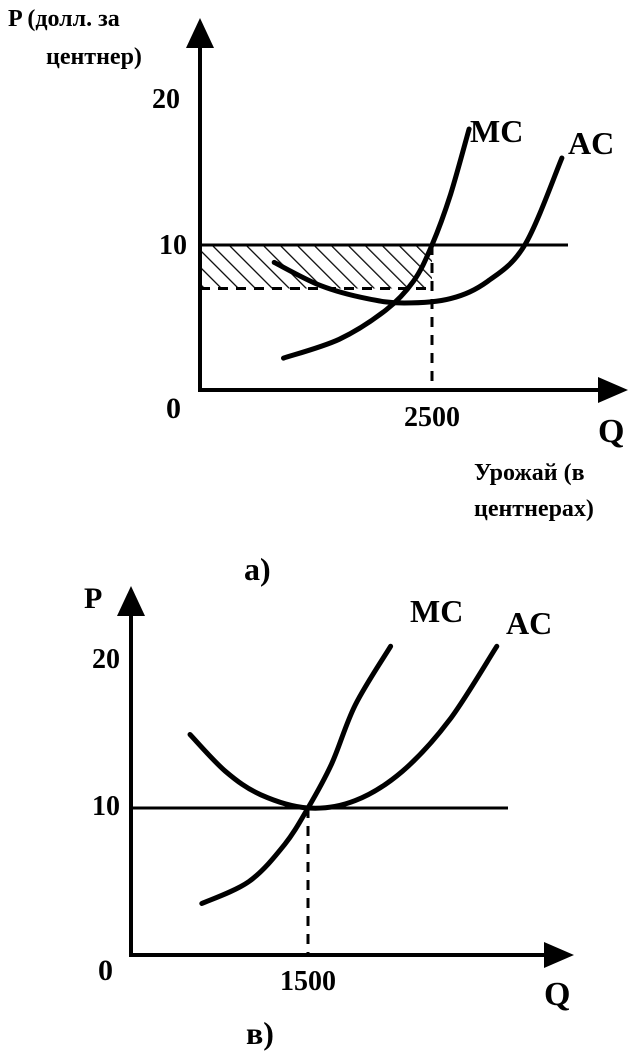  What do you see at coordinates (529, 473) in the screenshot?
I see `chart-a-xnote-line1: Урожай (в` at bounding box center [529, 473].